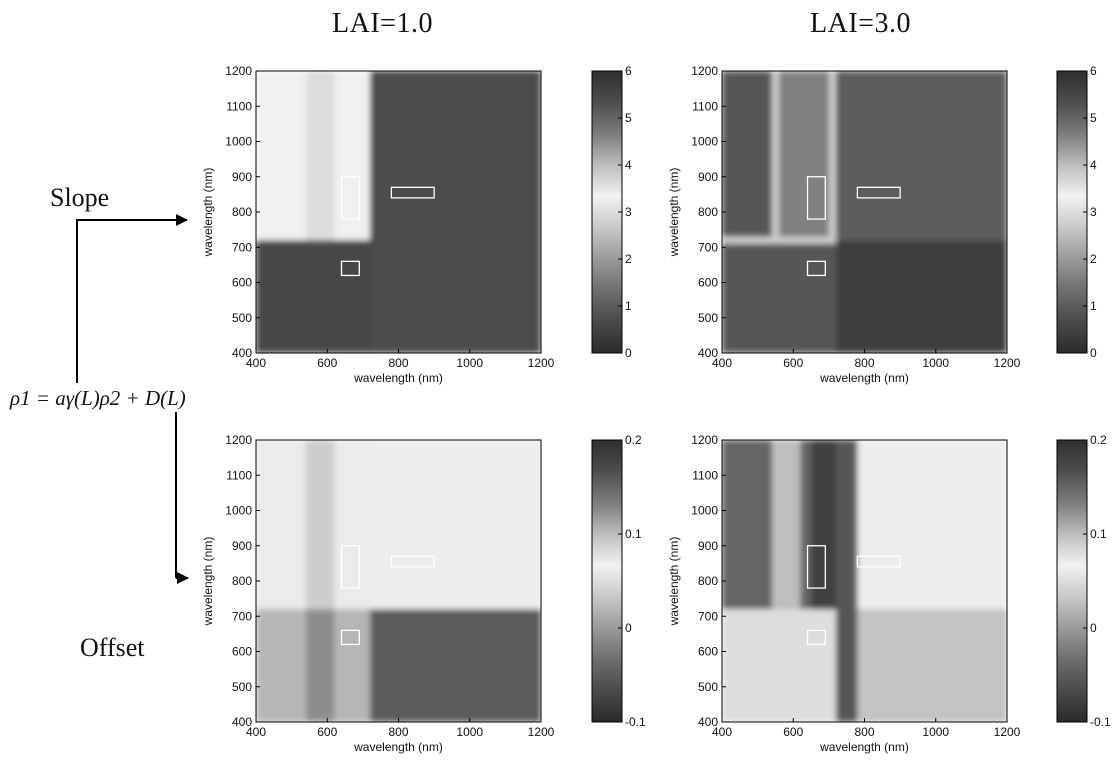 This screenshot has width=1119, height=765. I want to click on y-tick-label: 600, so click(708, 652).